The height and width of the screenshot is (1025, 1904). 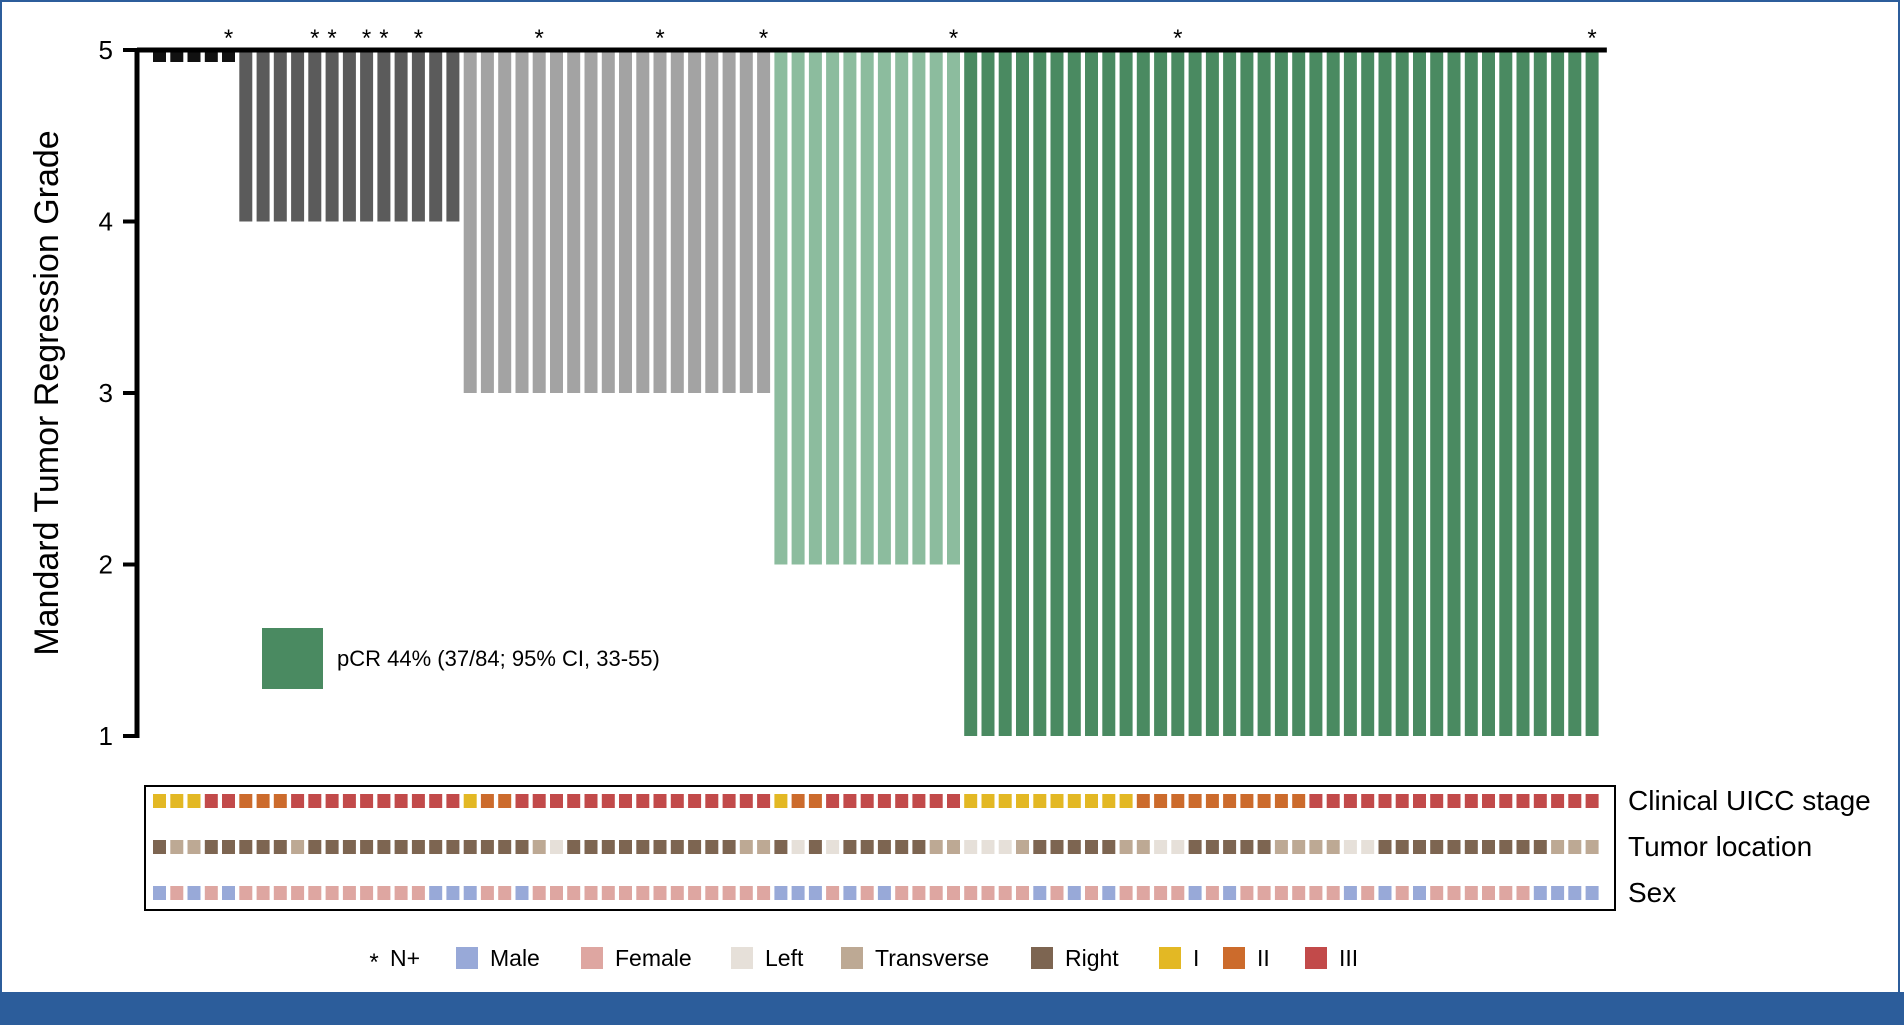 What do you see at coordinates (515, 958) in the screenshot?
I see `legend-label: Male` at bounding box center [515, 958].